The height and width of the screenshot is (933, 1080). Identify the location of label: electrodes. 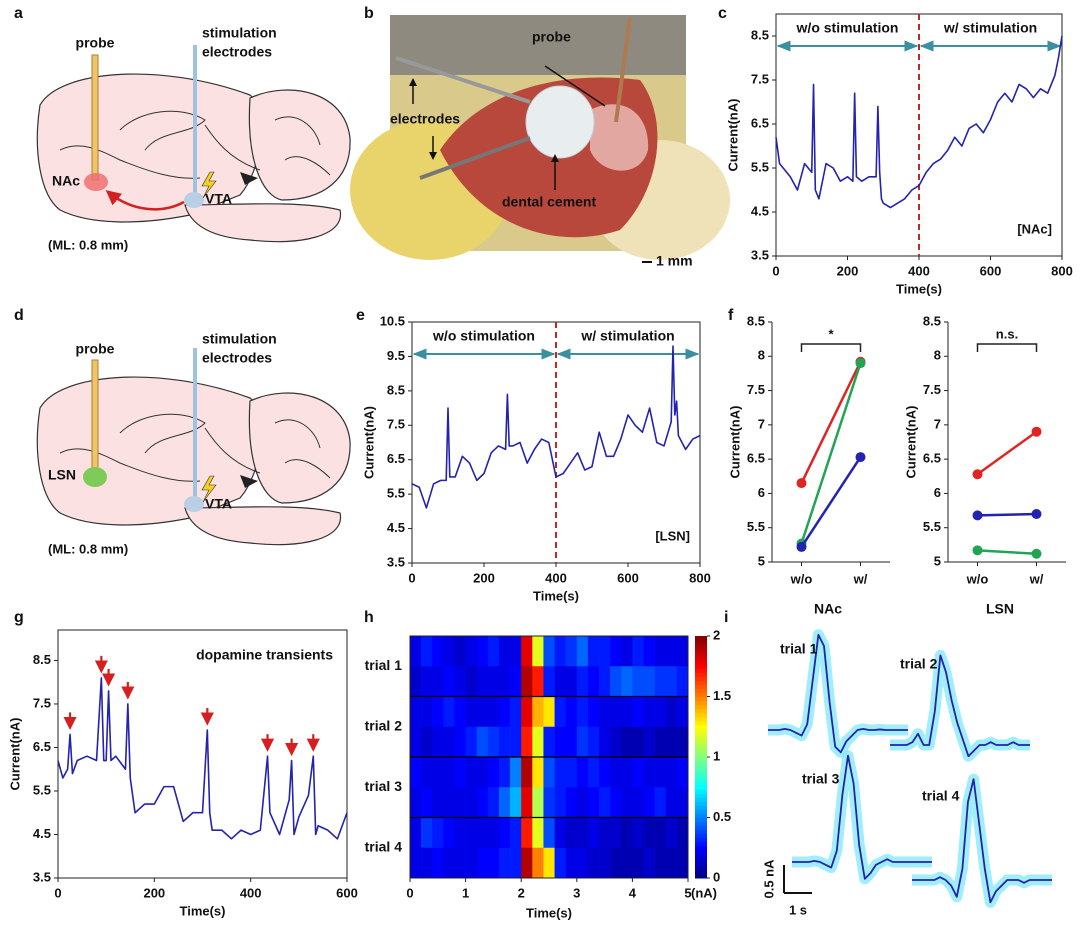
(237, 52).